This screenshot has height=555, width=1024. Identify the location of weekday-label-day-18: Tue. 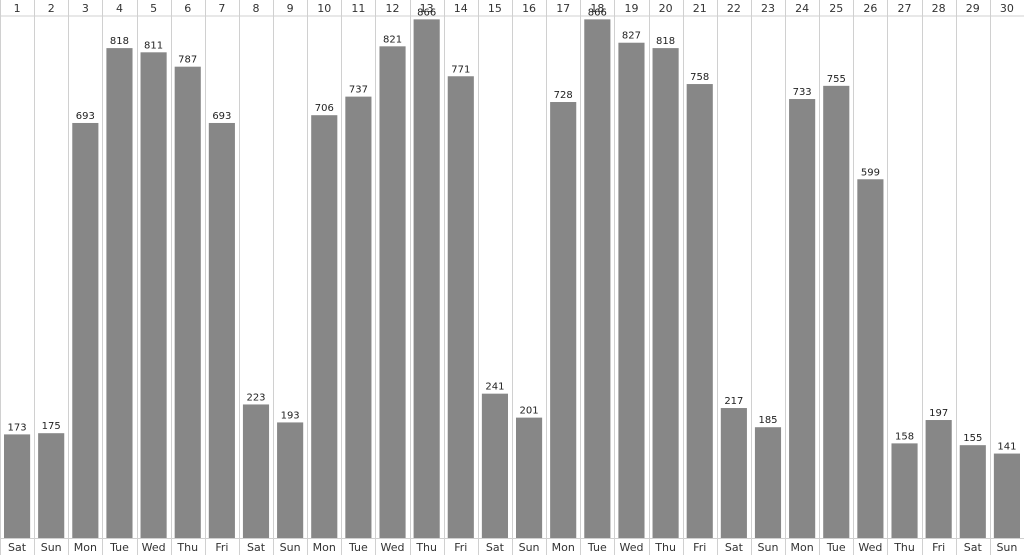
(597, 547).